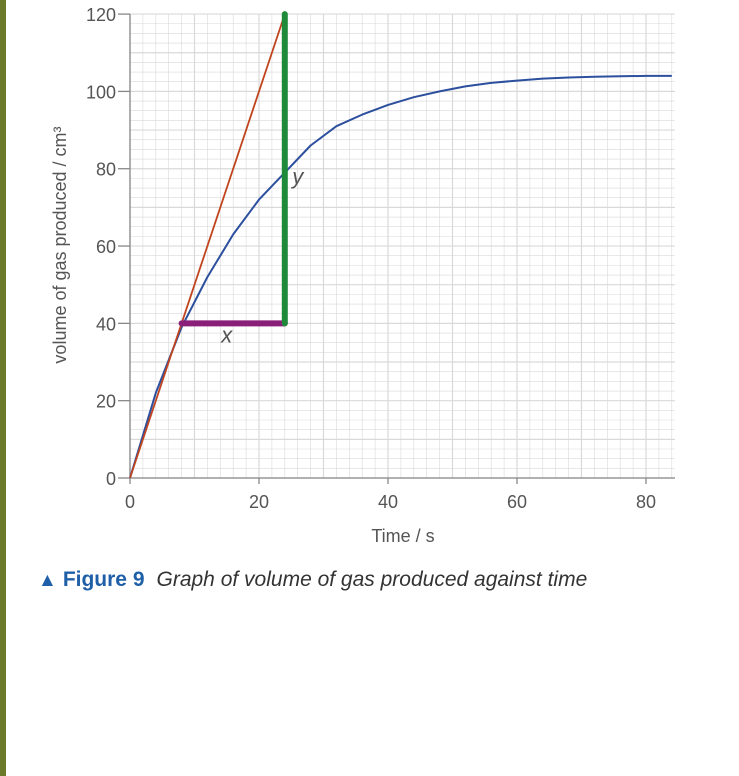  What do you see at coordinates (388, 502) in the screenshot?
I see `x-tick-label: 40` at bounding box center [388, 502].